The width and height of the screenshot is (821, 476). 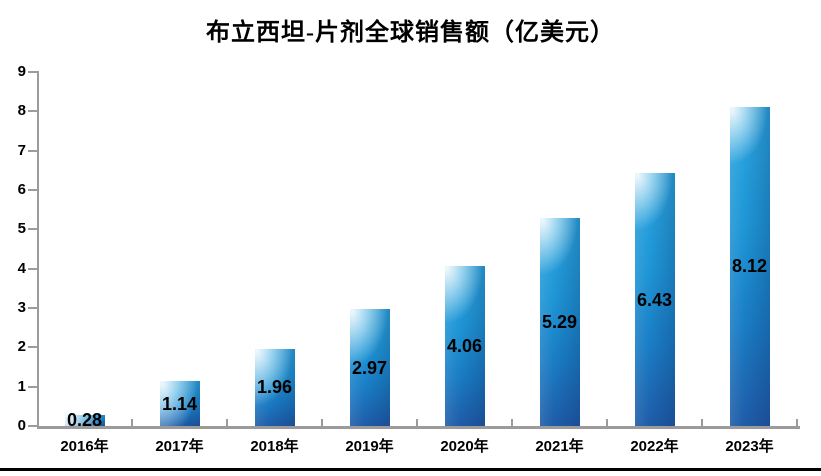 What do you see at coordinates (410, 33) in the screenshot?
I see `chart-title: 布立西坦-片剂全球销售额（亿美元）` at bounding box center [410, 33].